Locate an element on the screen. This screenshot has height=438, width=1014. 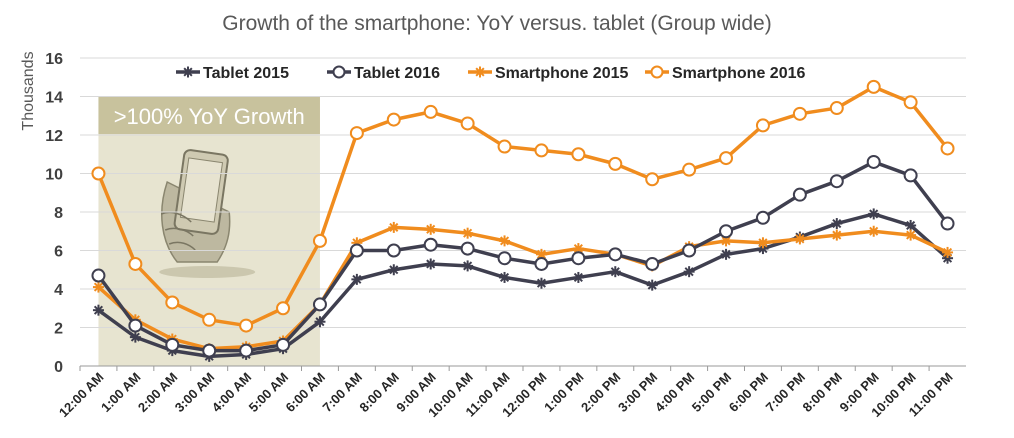
legend-item-tablet-2016: Tablet 2016 is located at coordinates (383, 73).